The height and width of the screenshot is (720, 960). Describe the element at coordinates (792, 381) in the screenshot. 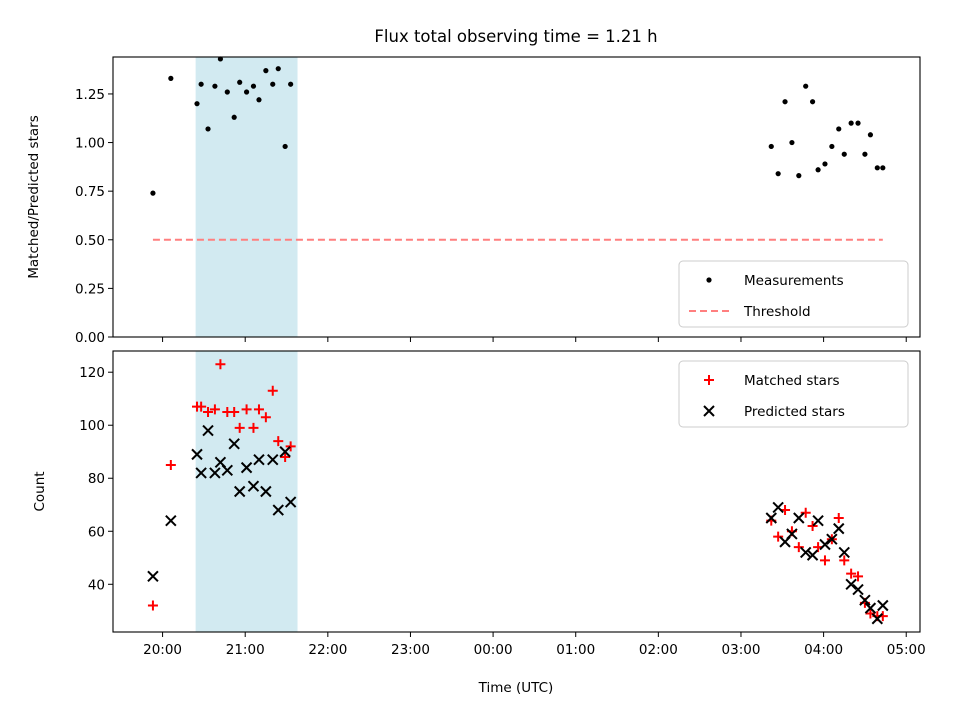

I see `legend-label: Matched stars` at that location.